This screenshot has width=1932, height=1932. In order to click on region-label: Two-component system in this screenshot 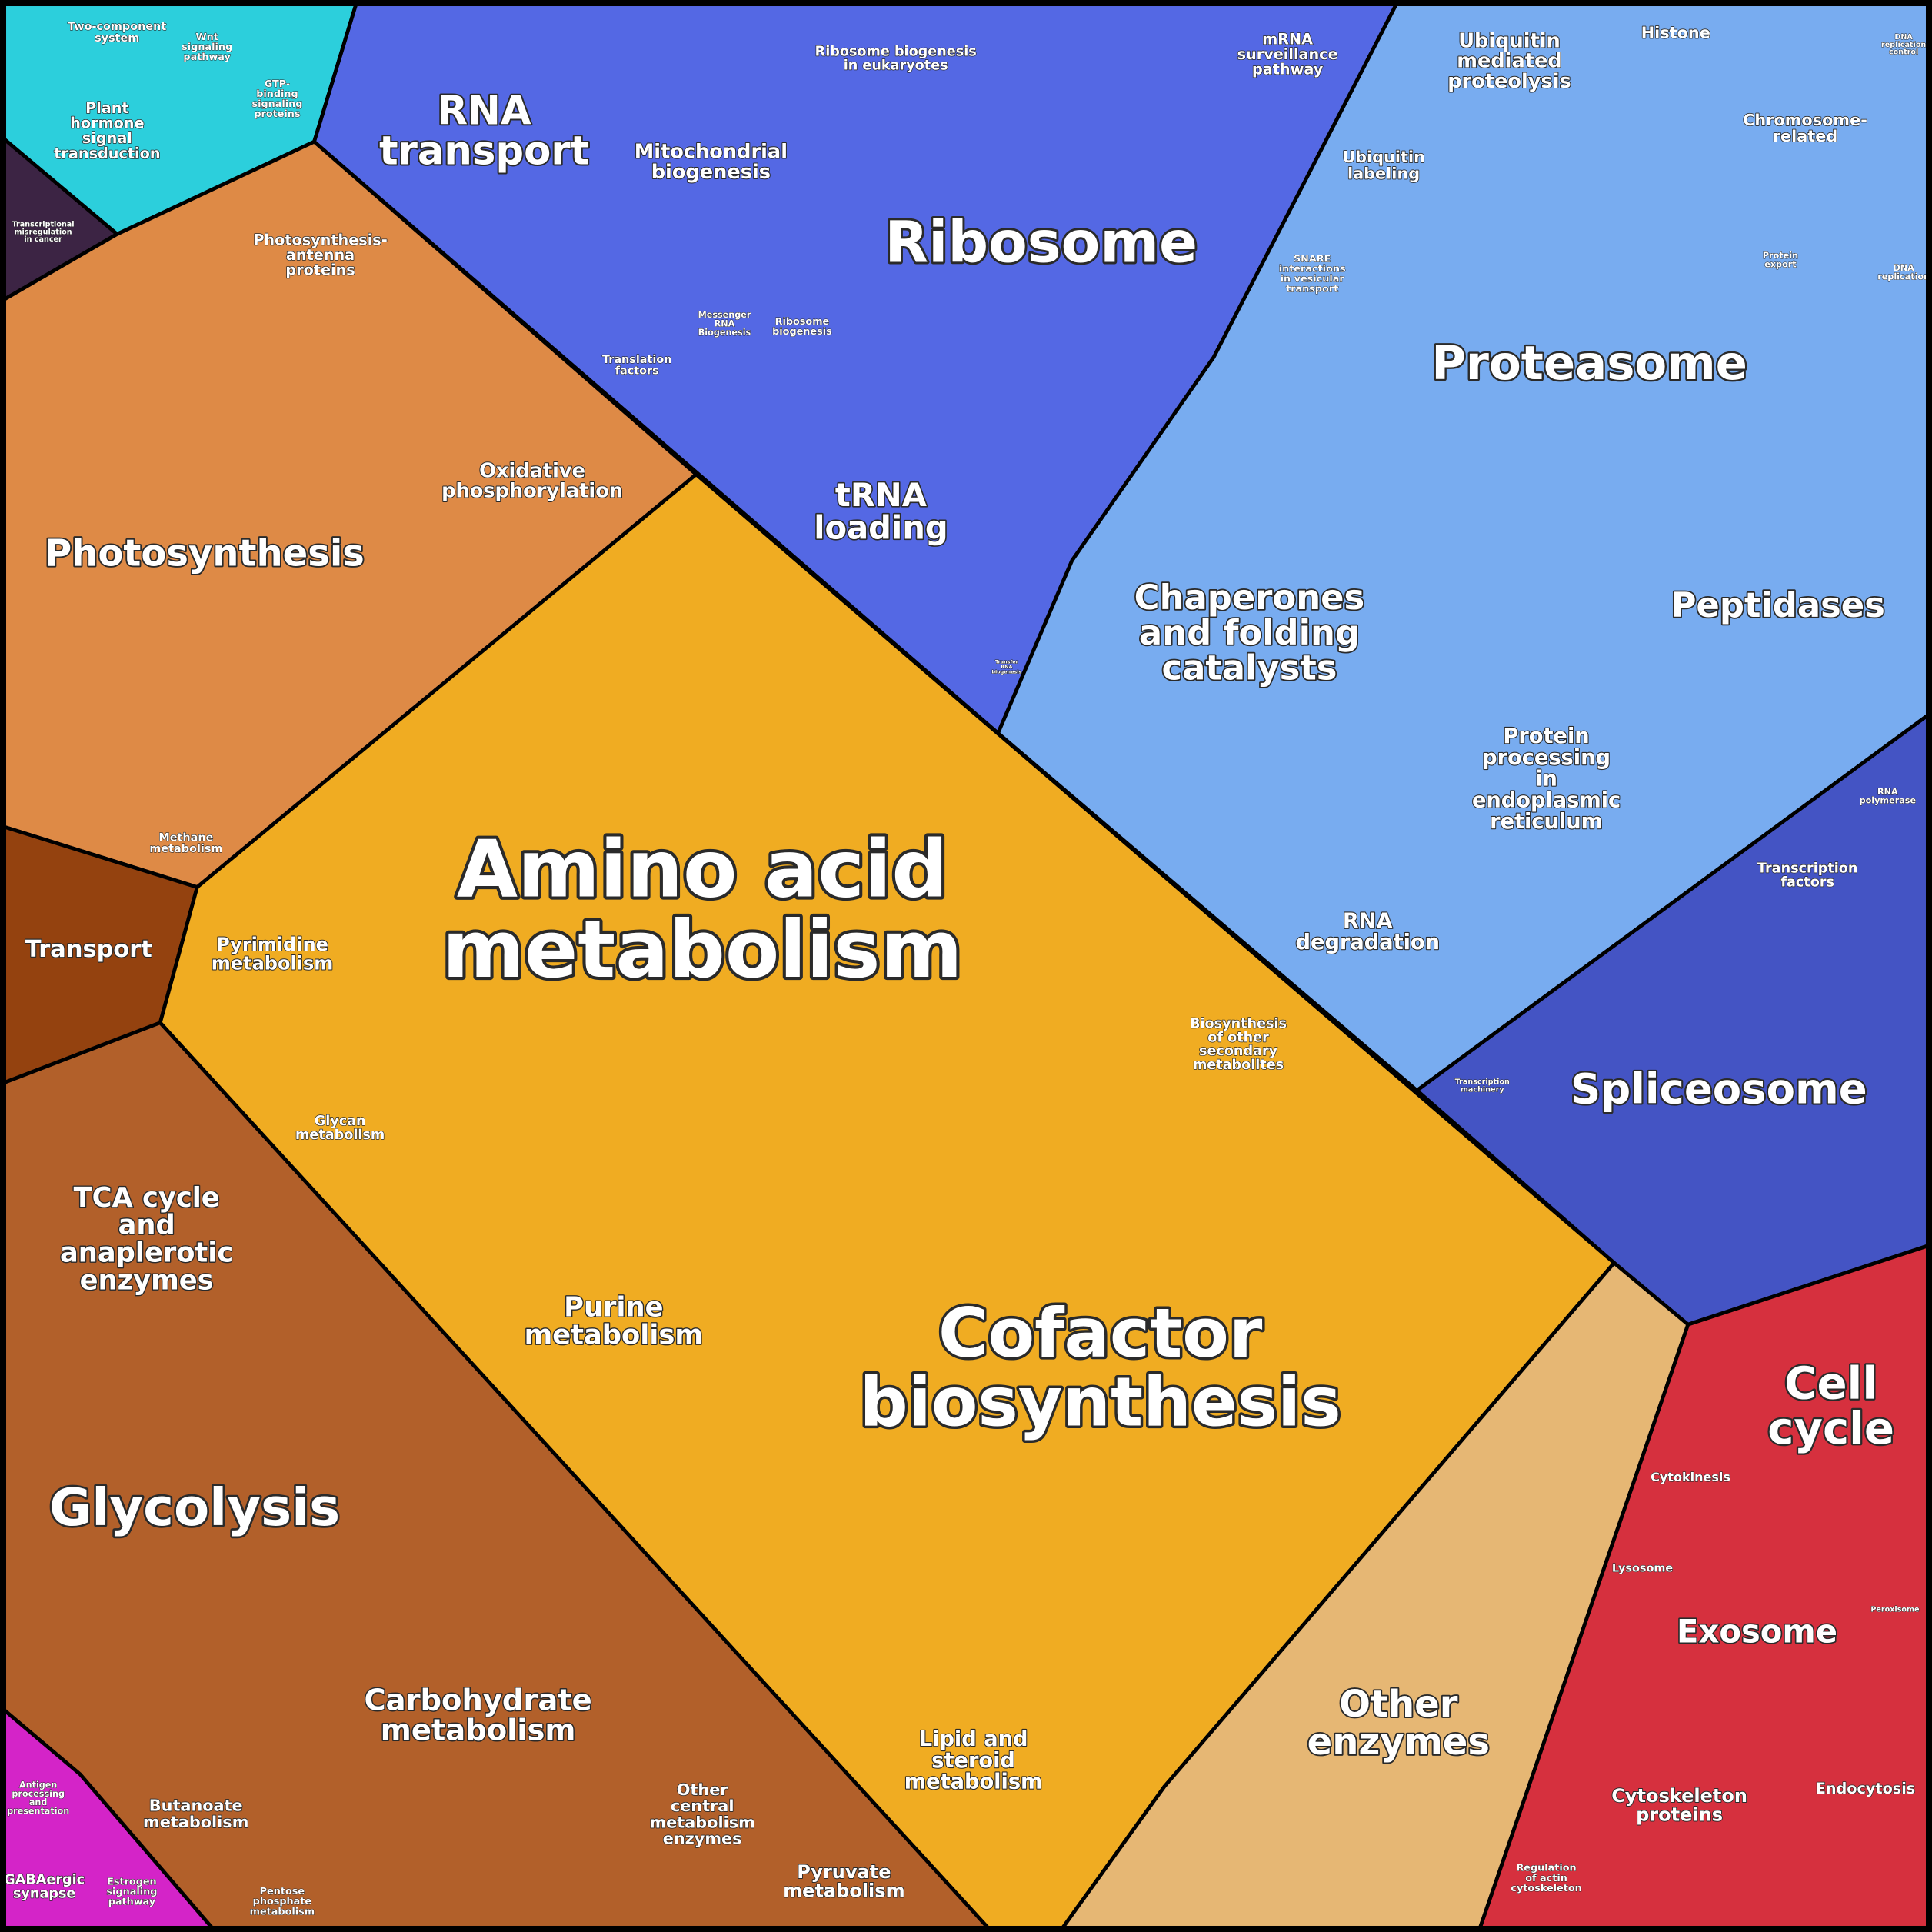, I will do `click(117, 33)`.